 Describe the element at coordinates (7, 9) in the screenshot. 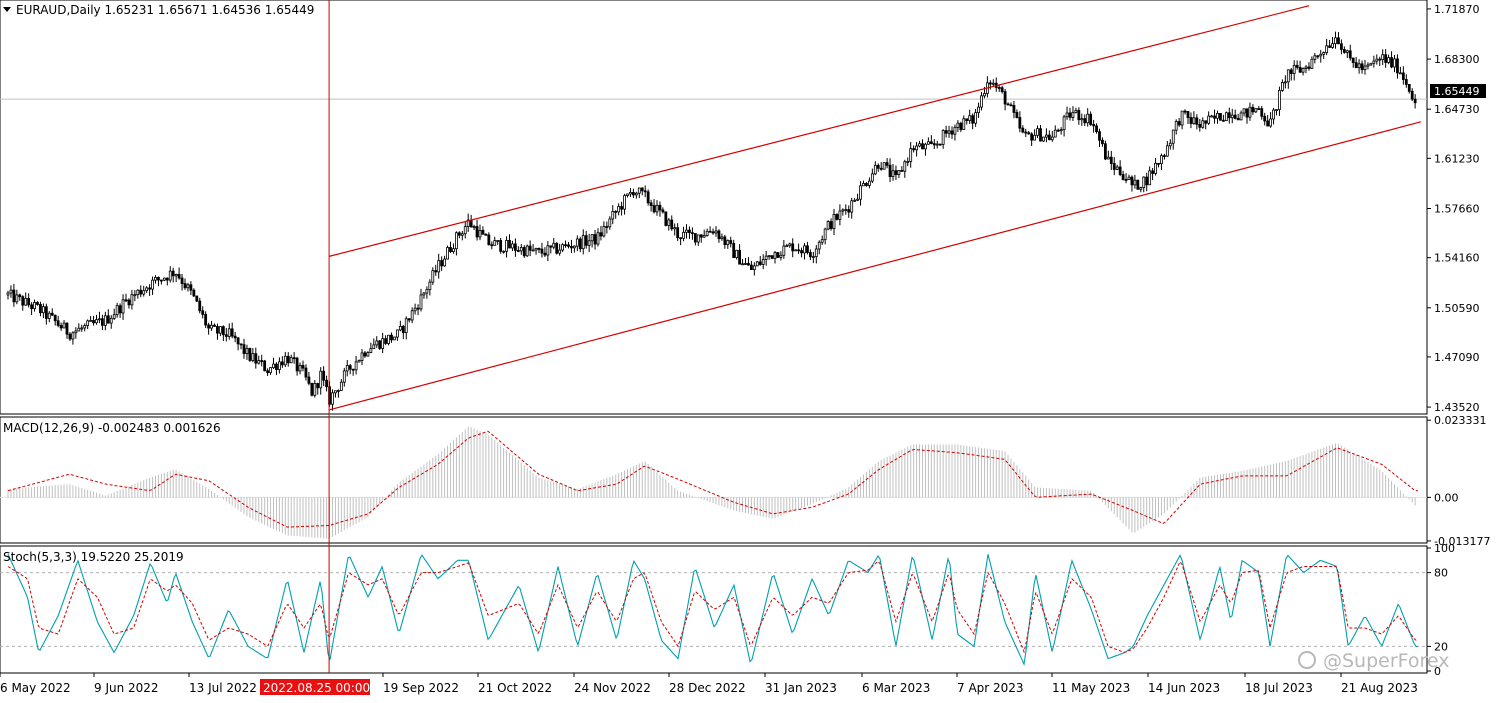

I see `collapse-triangle-icon` at that location.